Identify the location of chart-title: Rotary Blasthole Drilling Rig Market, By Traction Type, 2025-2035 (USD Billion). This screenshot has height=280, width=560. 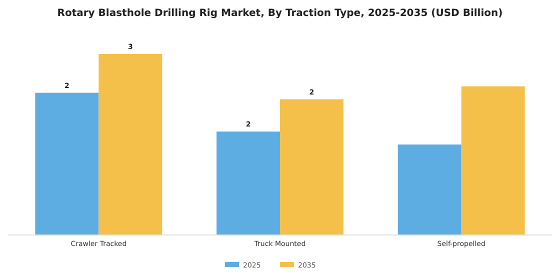
(280, 13).